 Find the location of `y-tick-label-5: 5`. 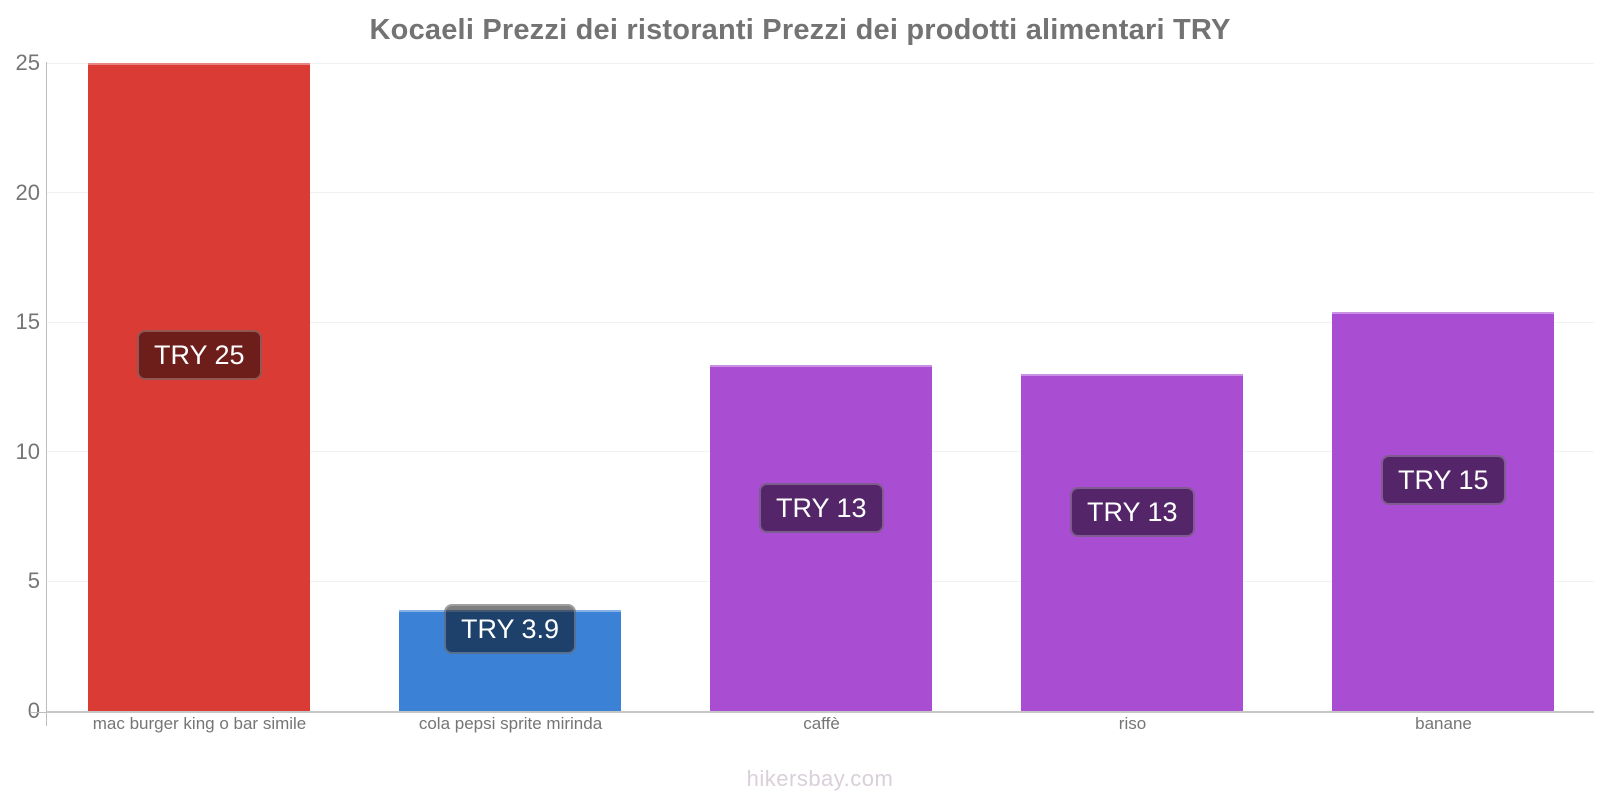

y-tick-label-5: 5 is located at coordinates (33, 580).